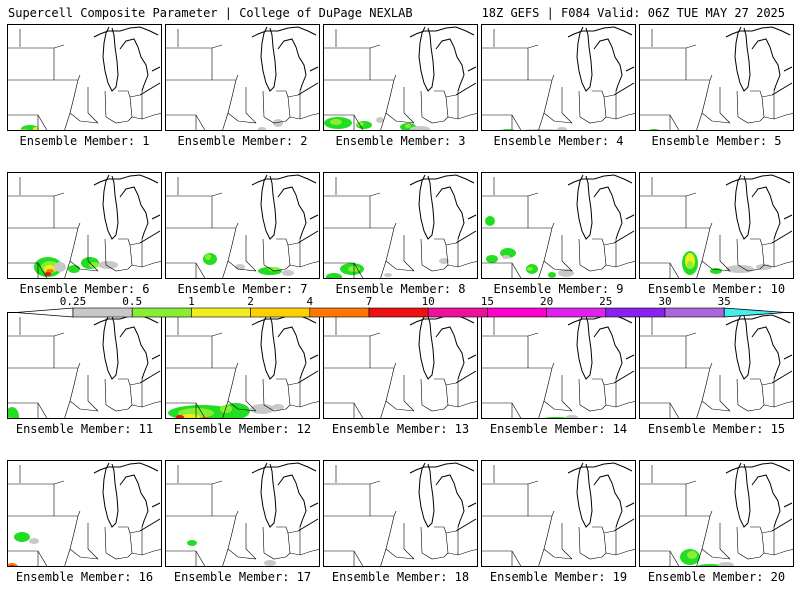  Describe the element at coordinates (400, 429) in the screenshot. I see `member-label: Ensemble Member: 13` at that location.